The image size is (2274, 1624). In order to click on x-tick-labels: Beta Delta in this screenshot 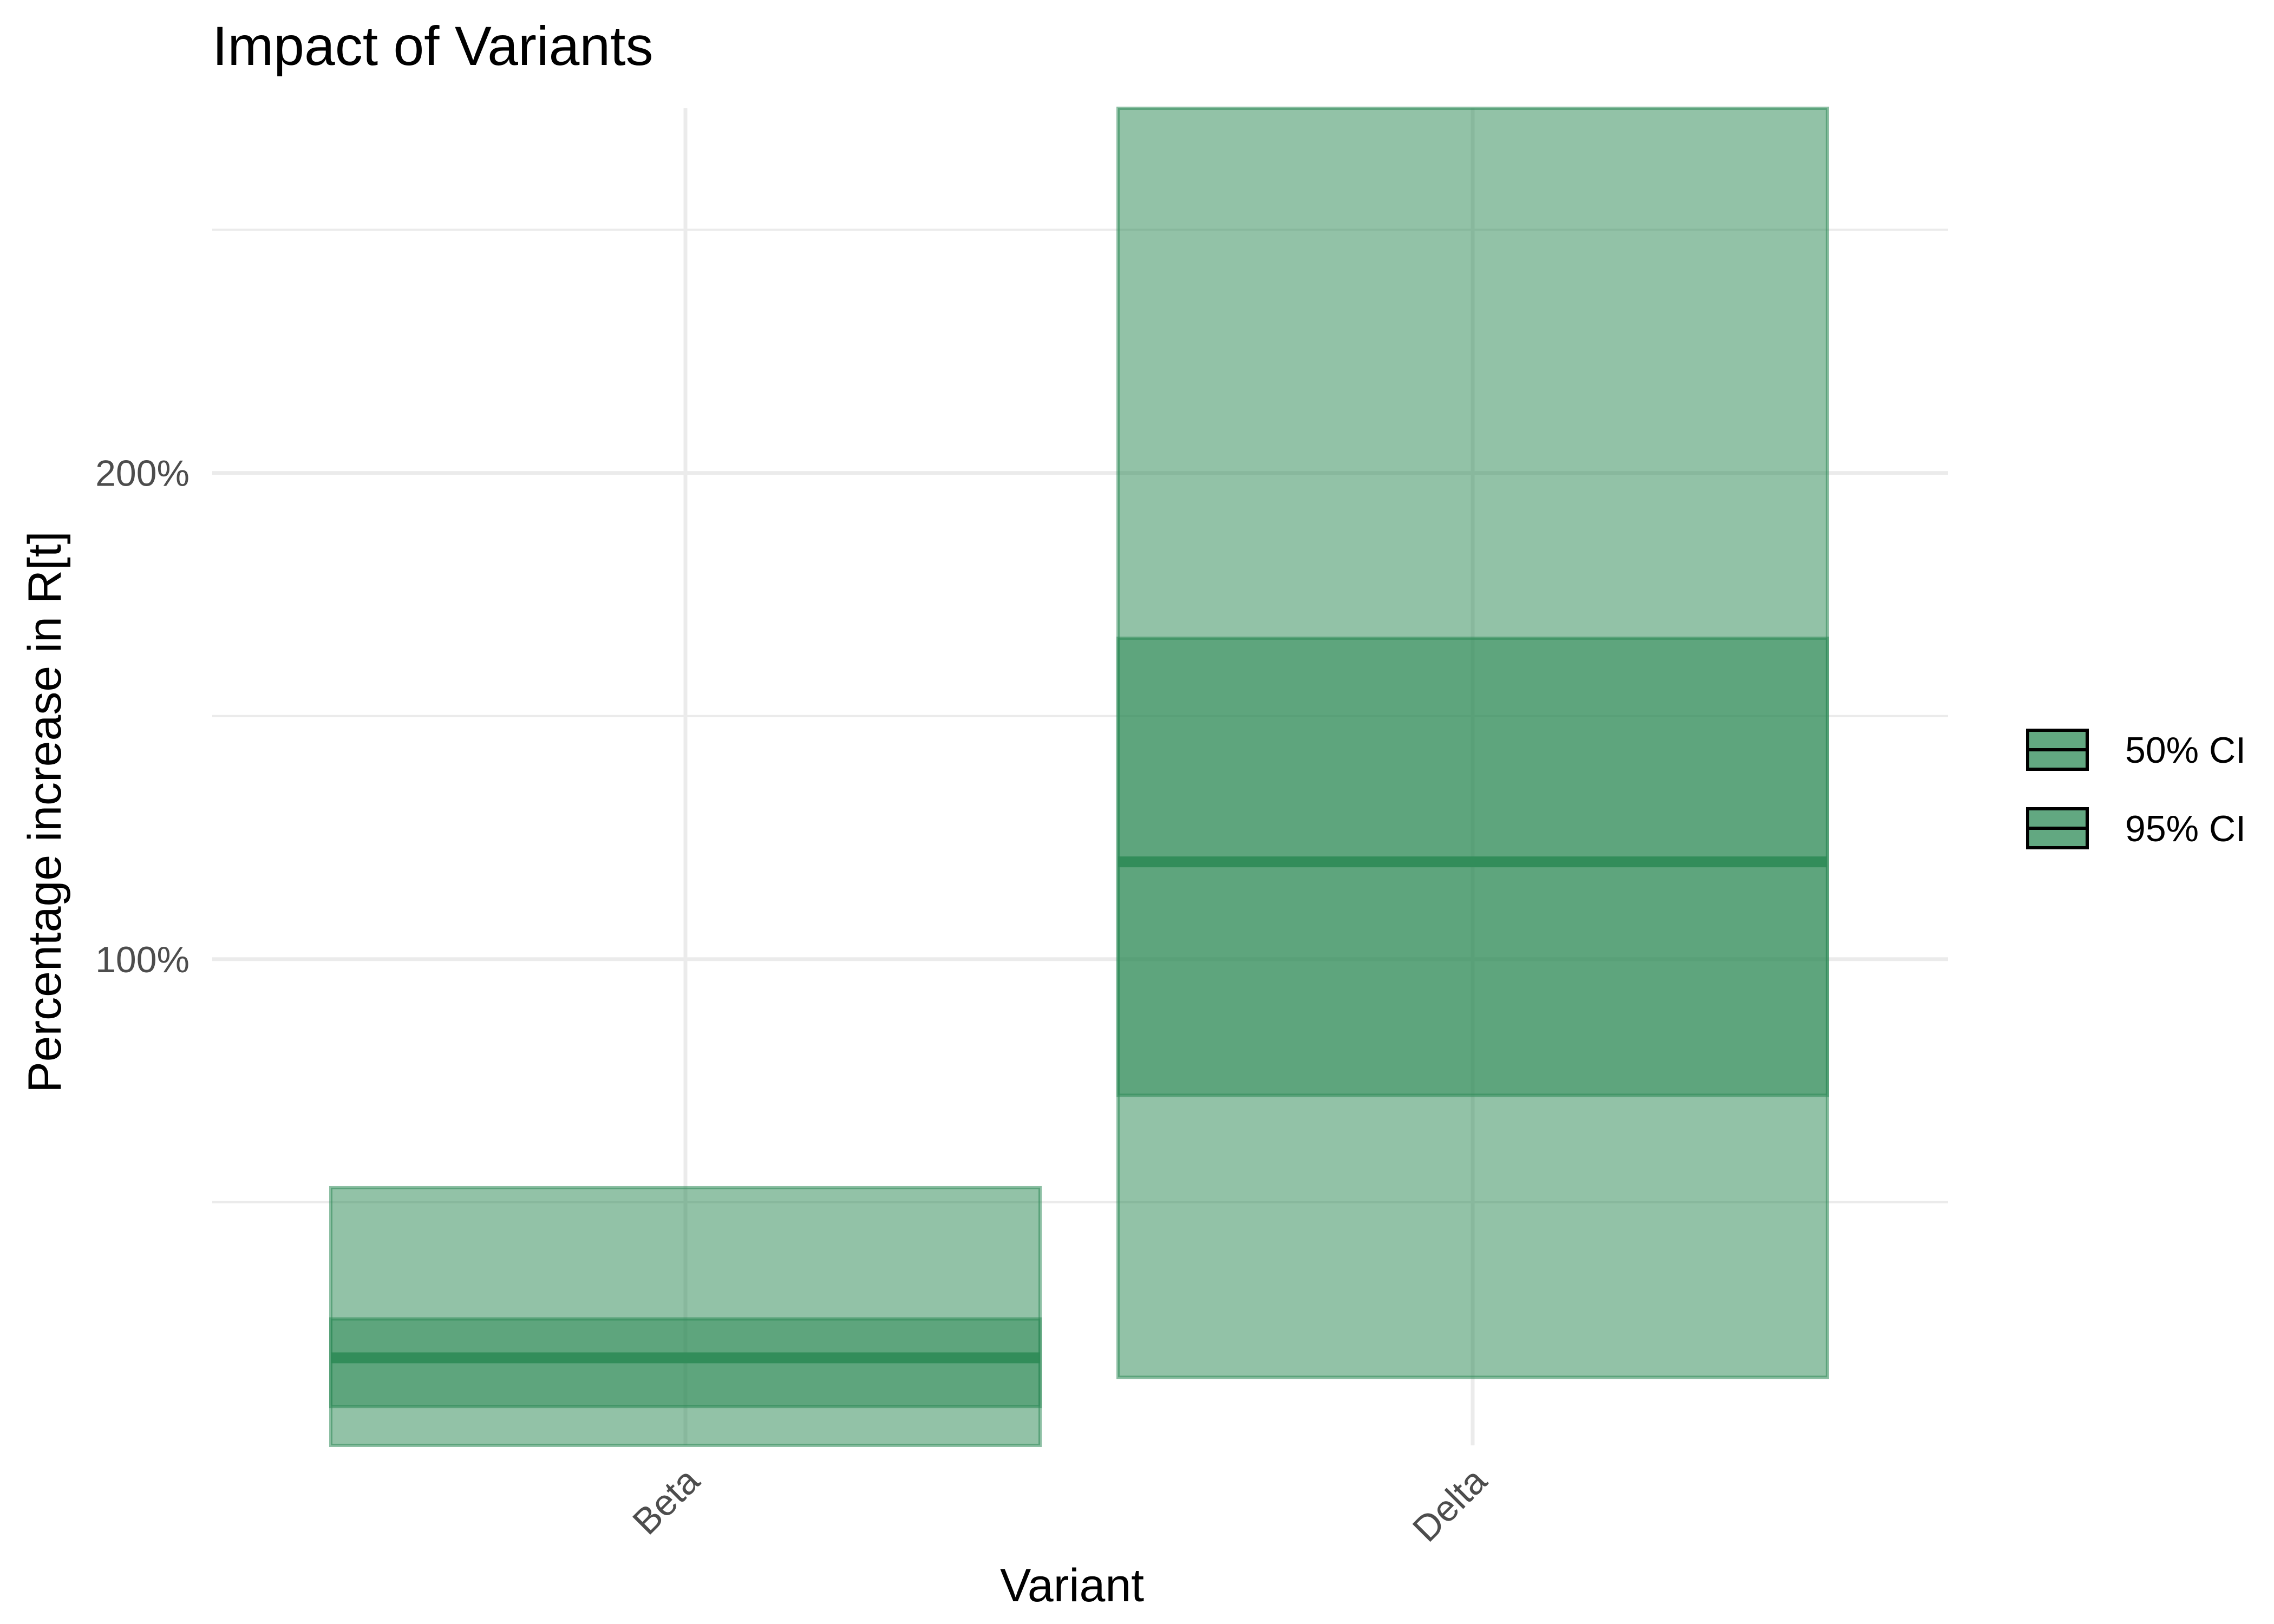, I will do `click(1060, 1505)`.